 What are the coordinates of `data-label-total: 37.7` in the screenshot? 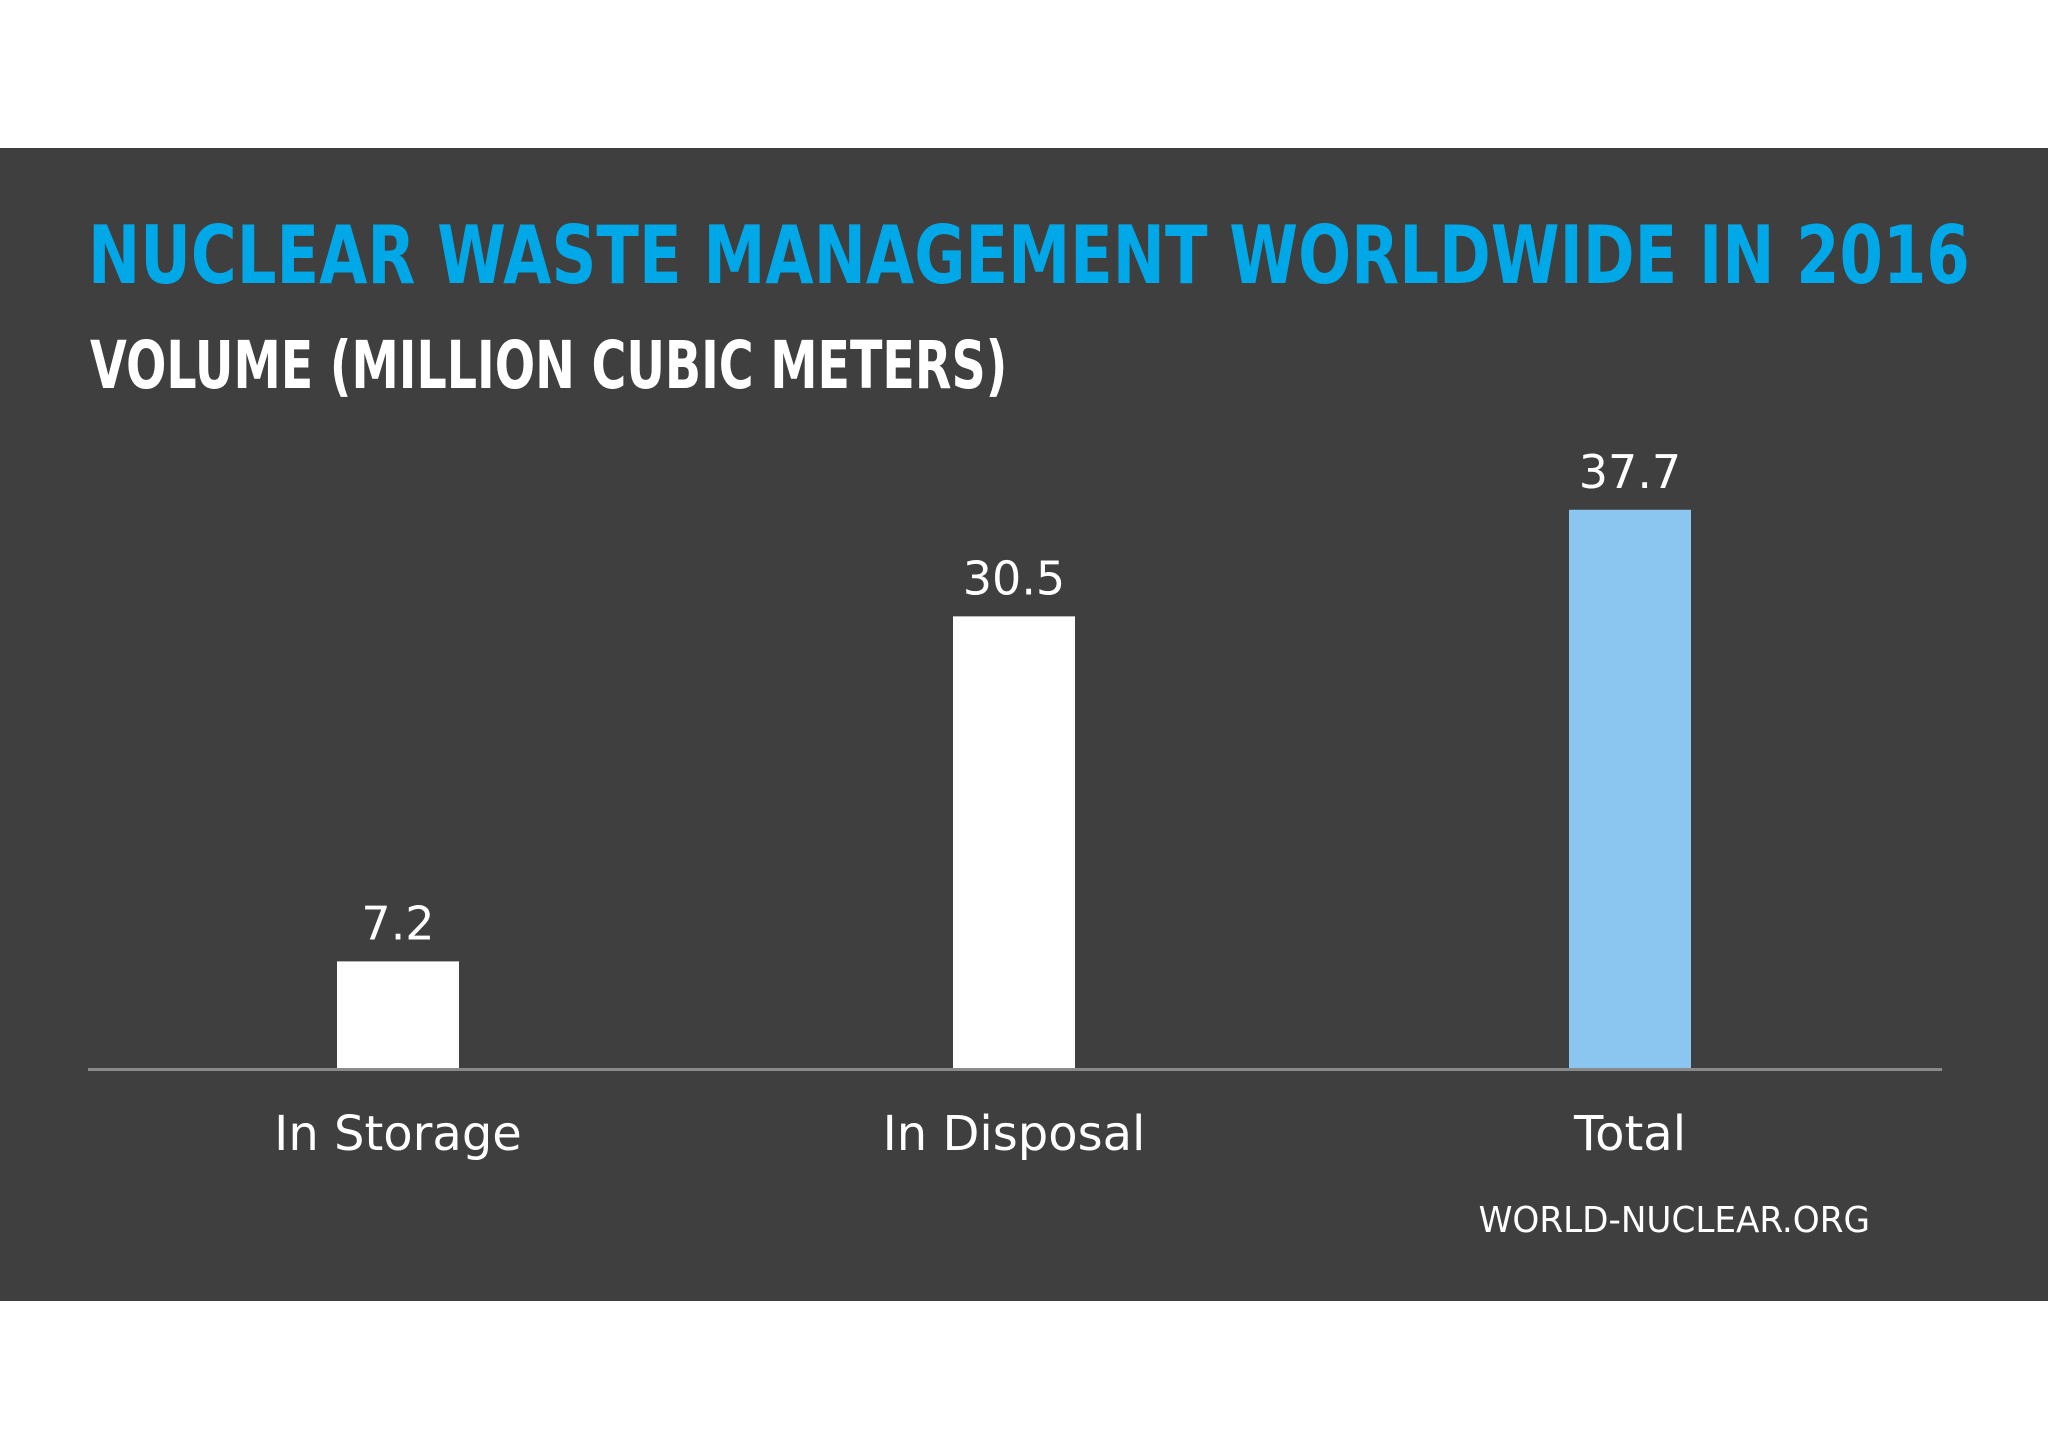 It's located at (1630, 472).